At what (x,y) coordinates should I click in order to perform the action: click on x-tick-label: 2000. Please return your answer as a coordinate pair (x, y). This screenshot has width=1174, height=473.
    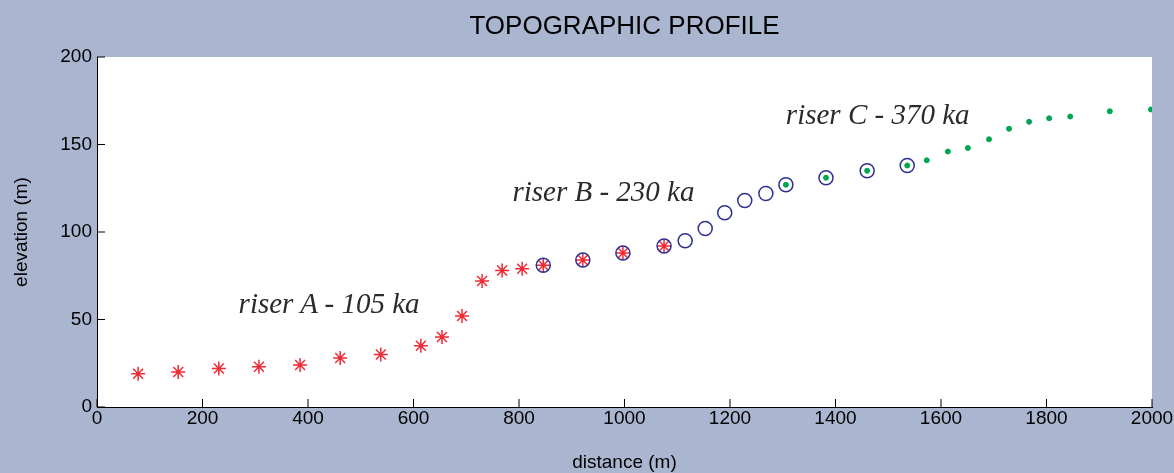
    Looking at the image, I should click on (1152, 417).